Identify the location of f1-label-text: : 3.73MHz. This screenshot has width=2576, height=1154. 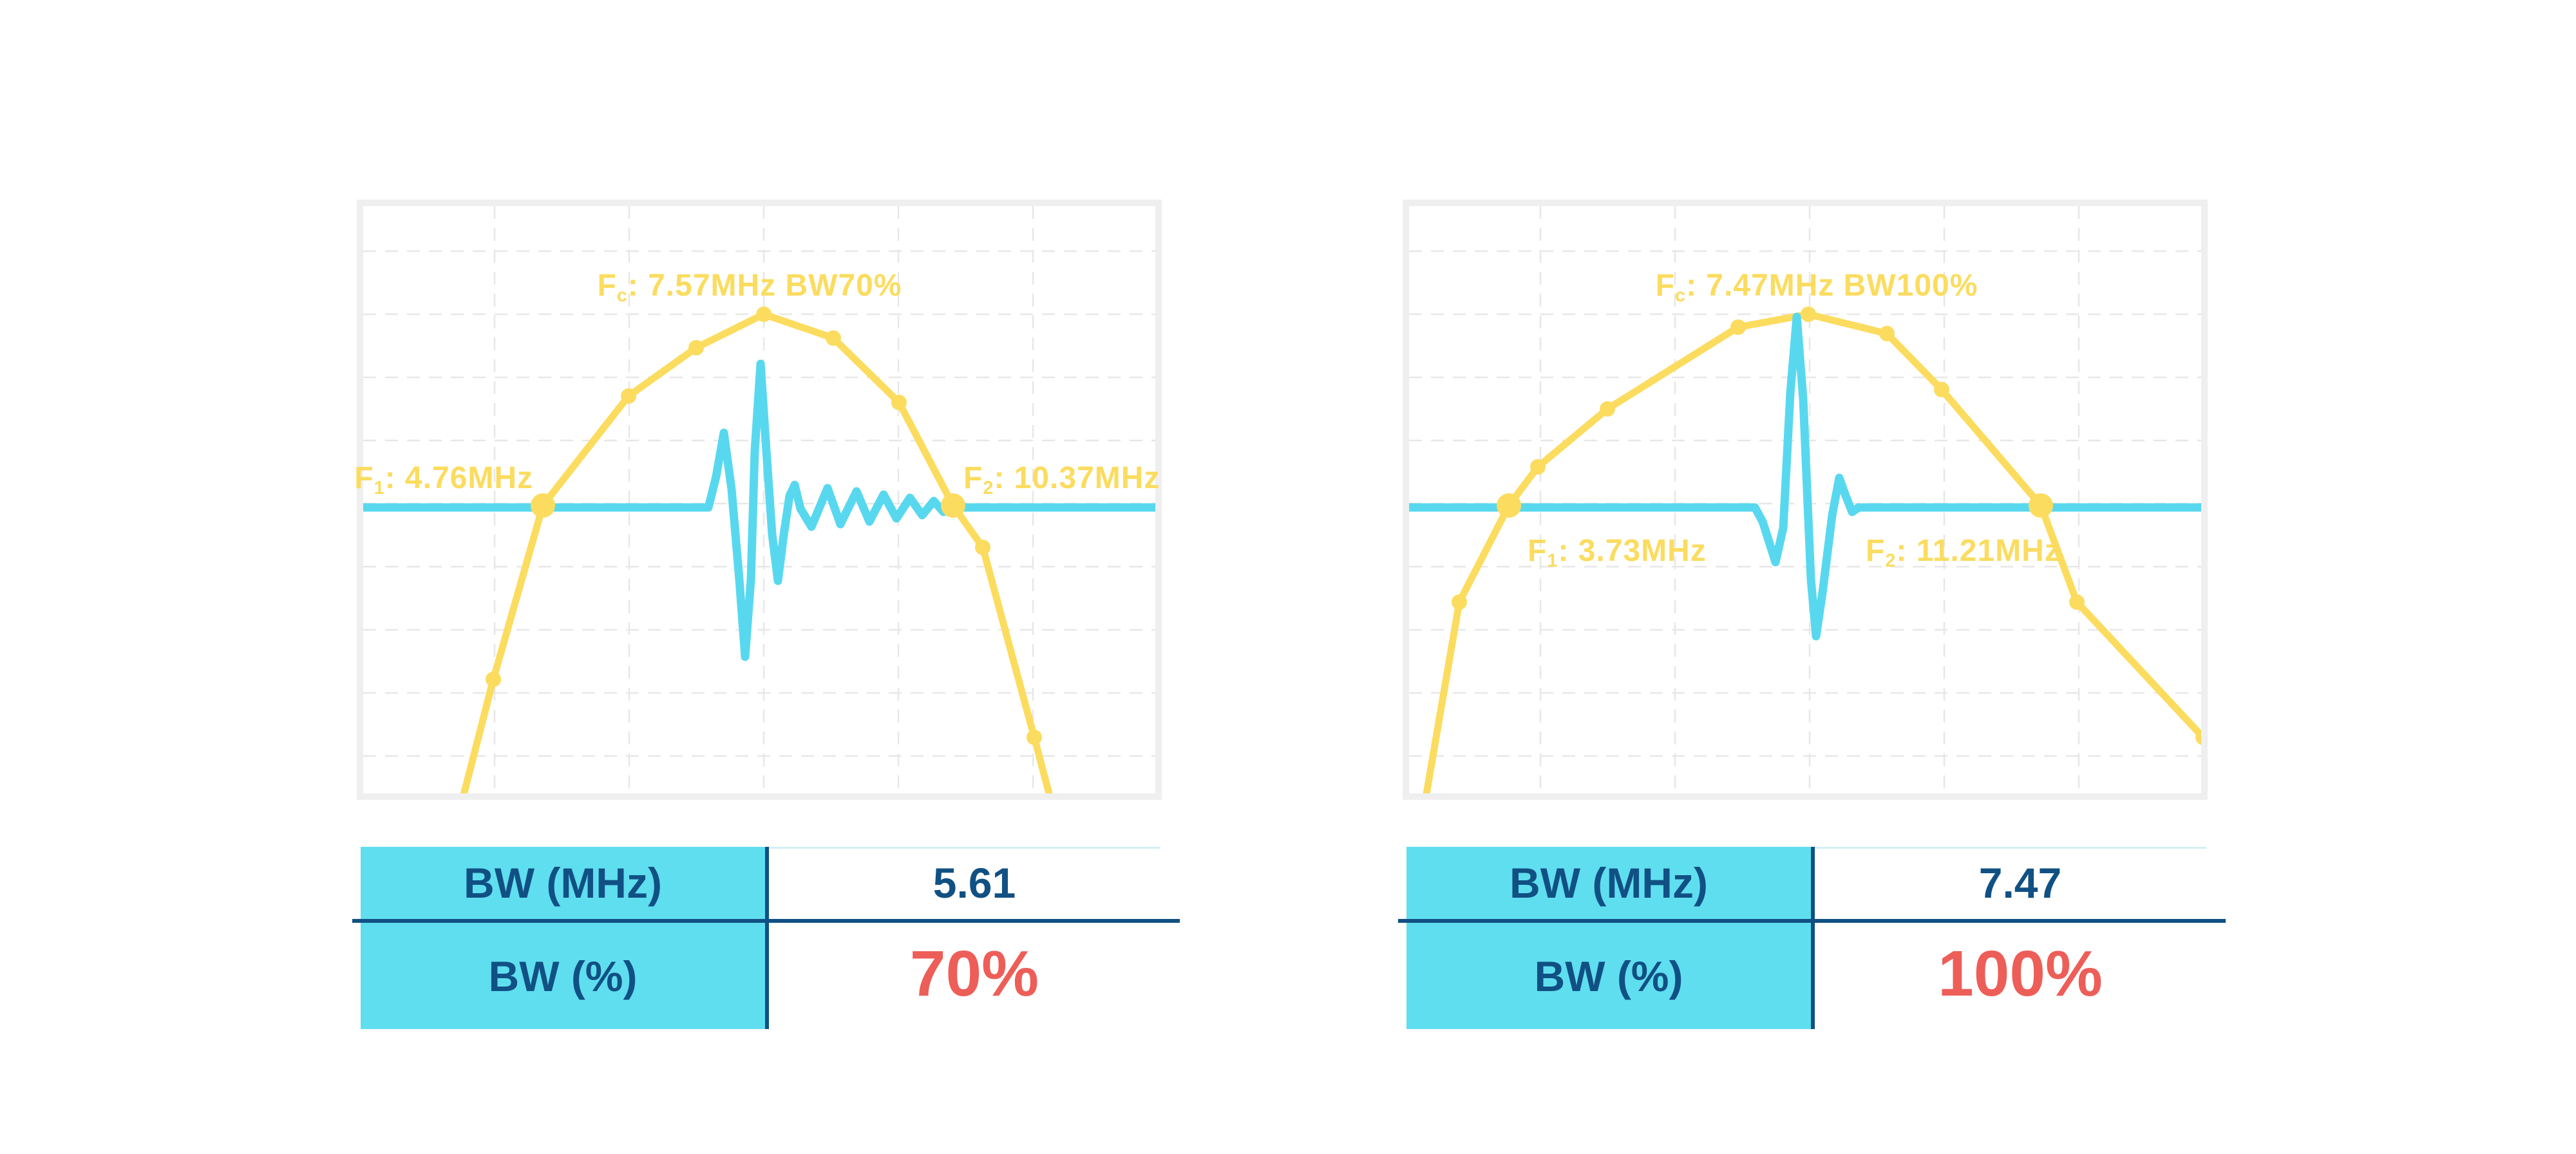
(1632, 551).